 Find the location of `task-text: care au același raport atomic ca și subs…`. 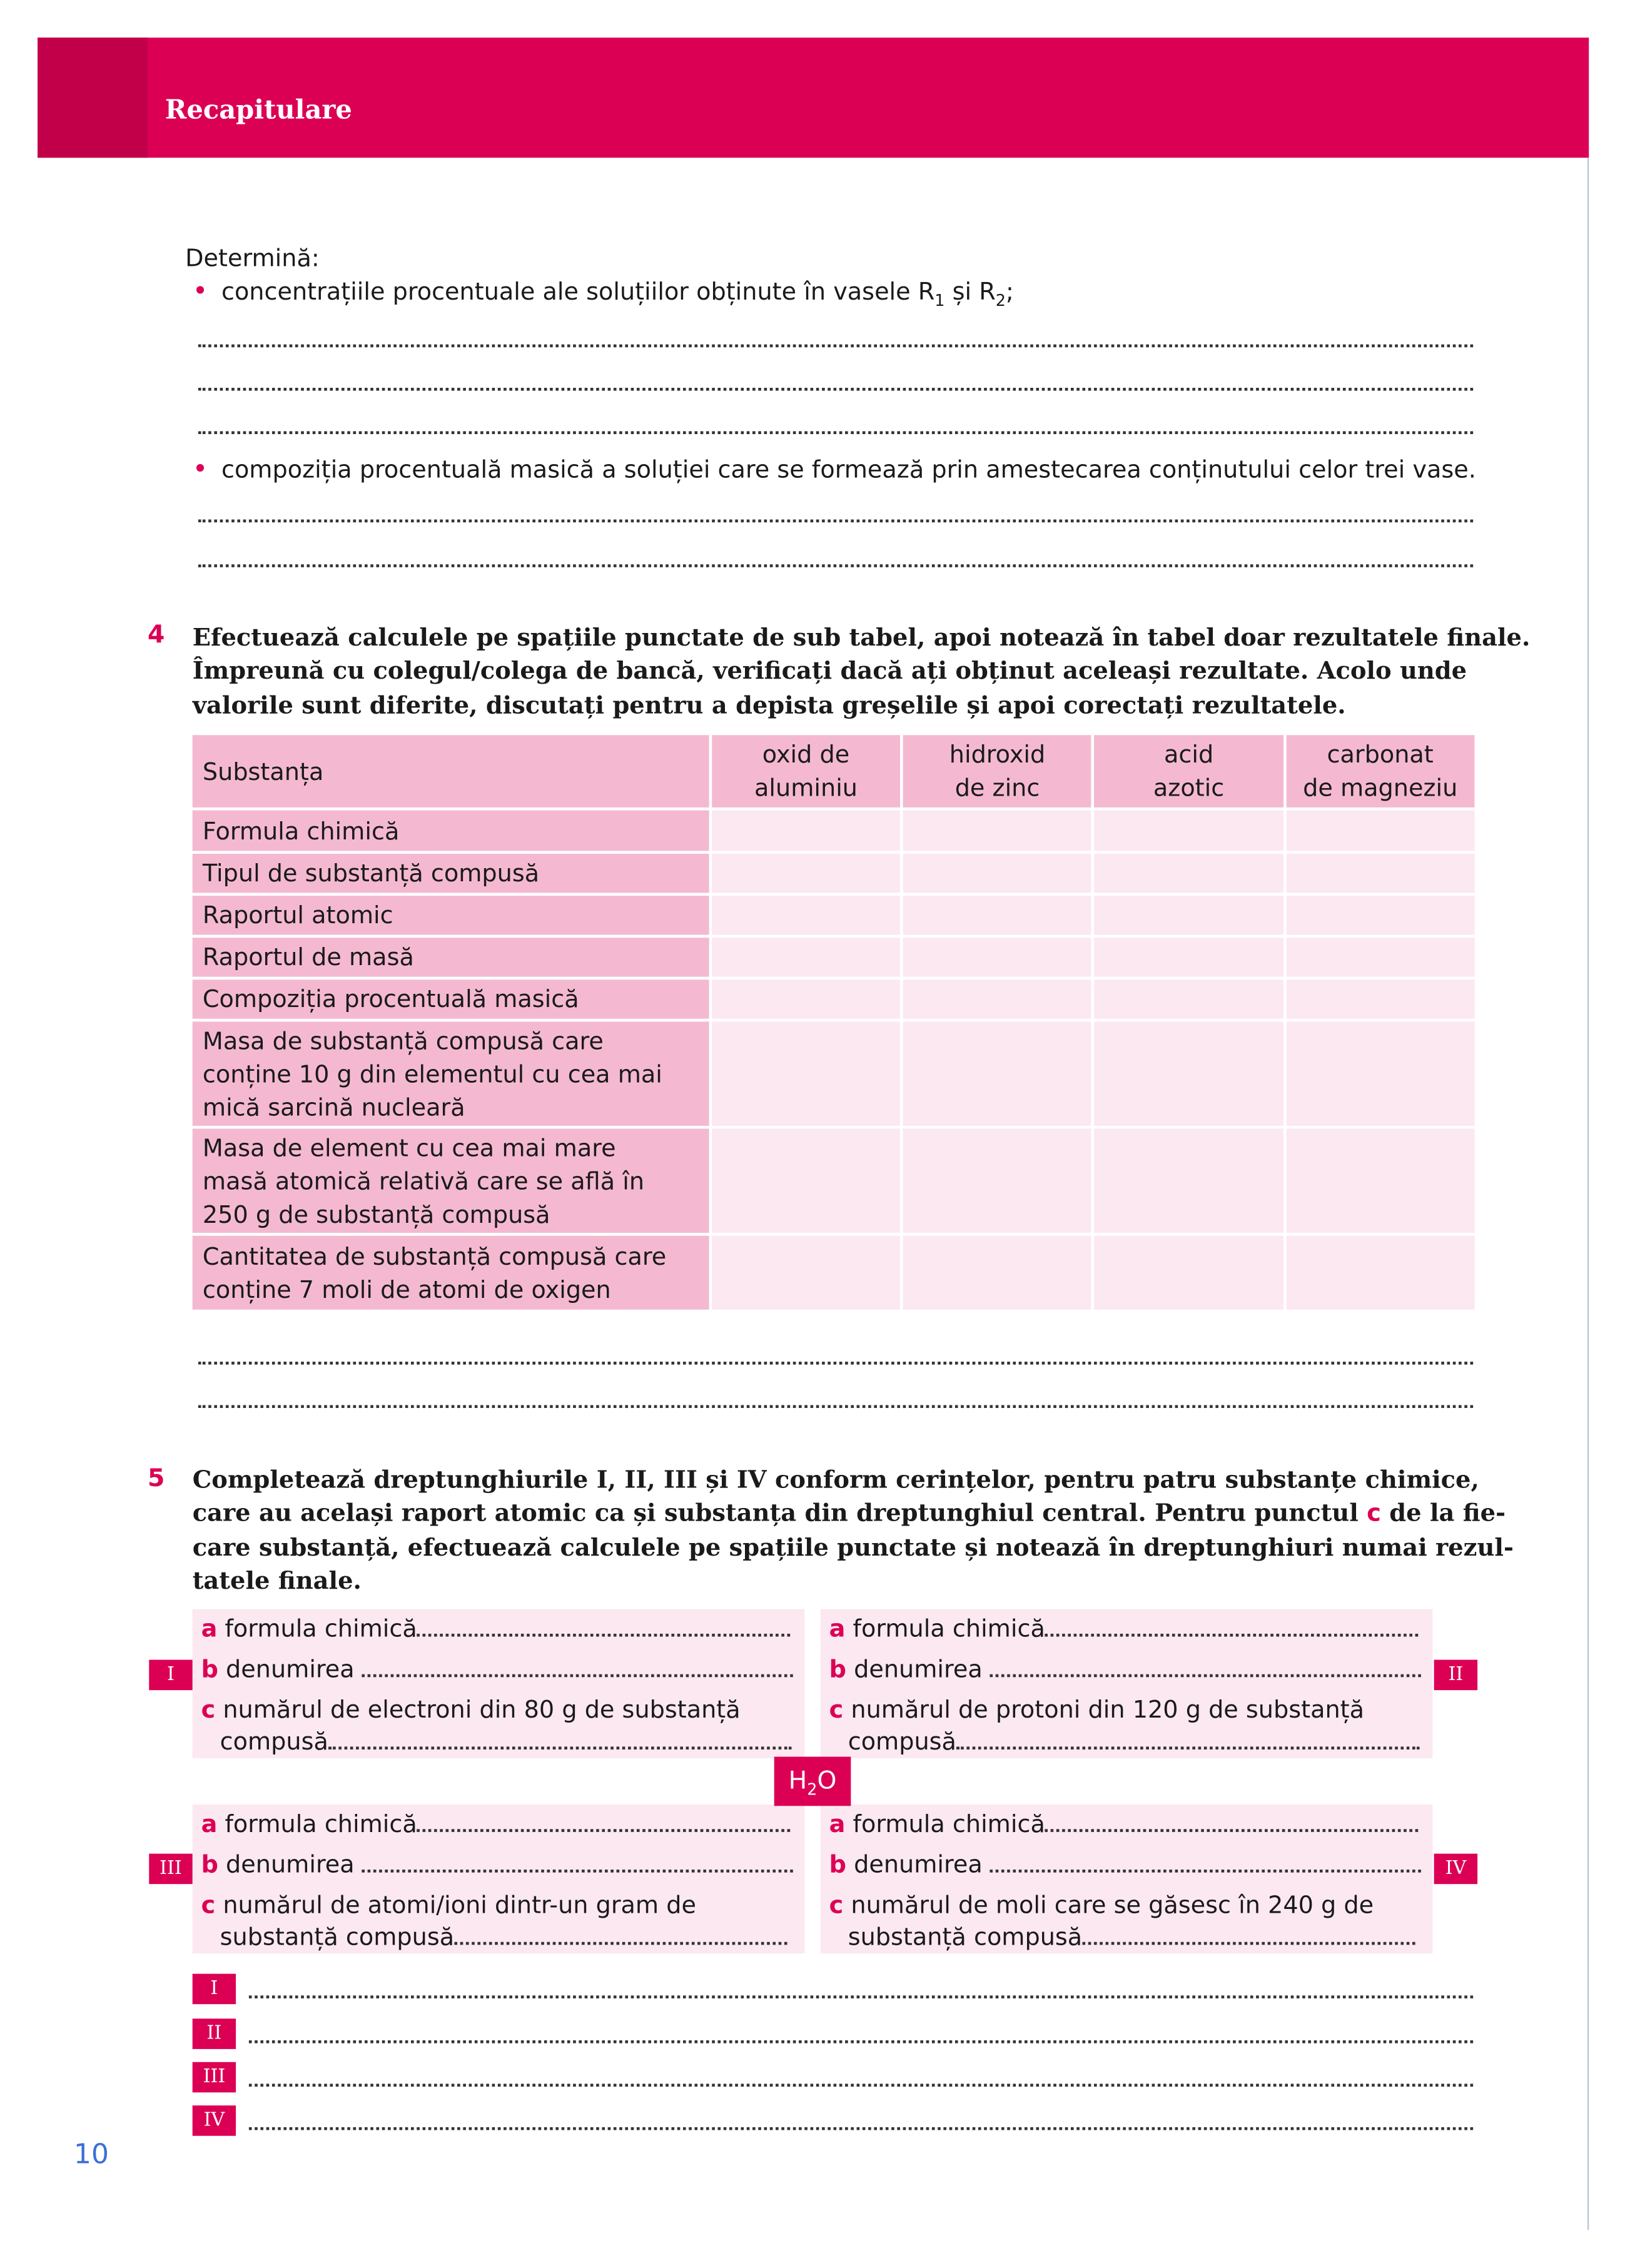

task-text: care au același raport atomic ca și subs… is located at coordinates (779, 1512).